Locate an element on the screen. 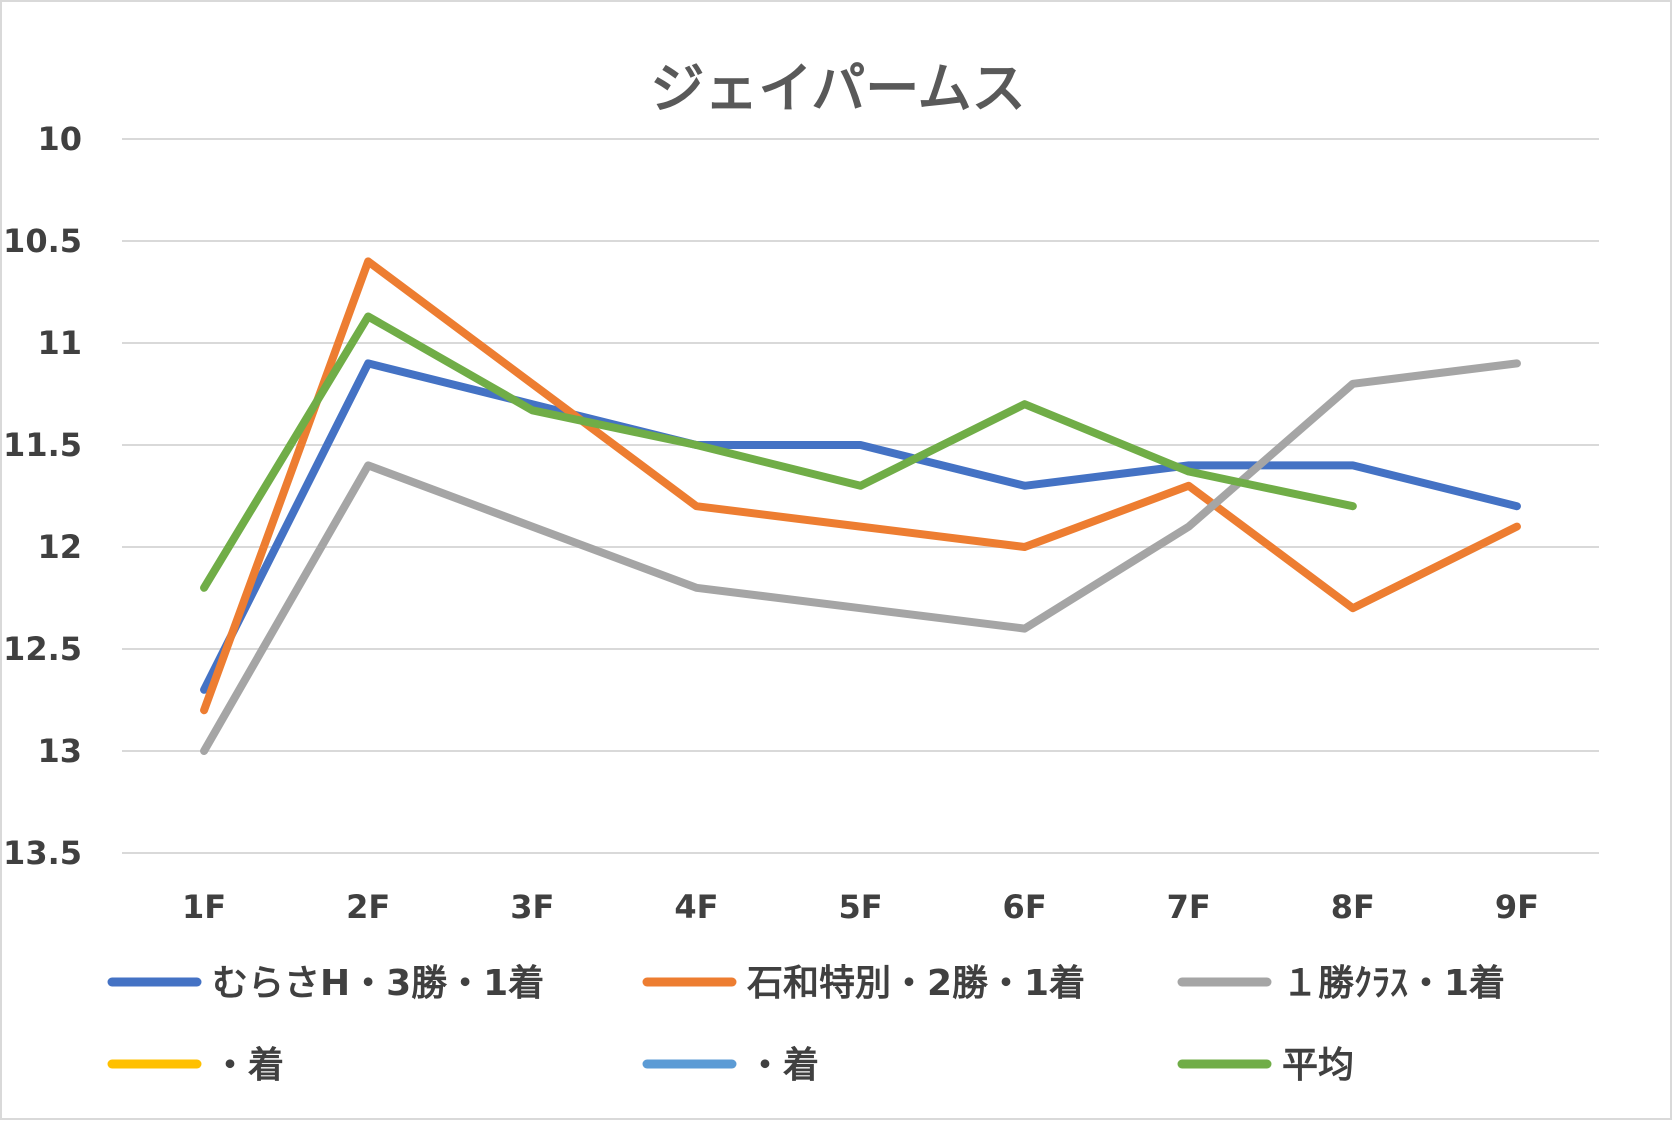 This screenshot has height=1122, width=1672. legend-label: 平均 is located at coordinates (1318, 1065).